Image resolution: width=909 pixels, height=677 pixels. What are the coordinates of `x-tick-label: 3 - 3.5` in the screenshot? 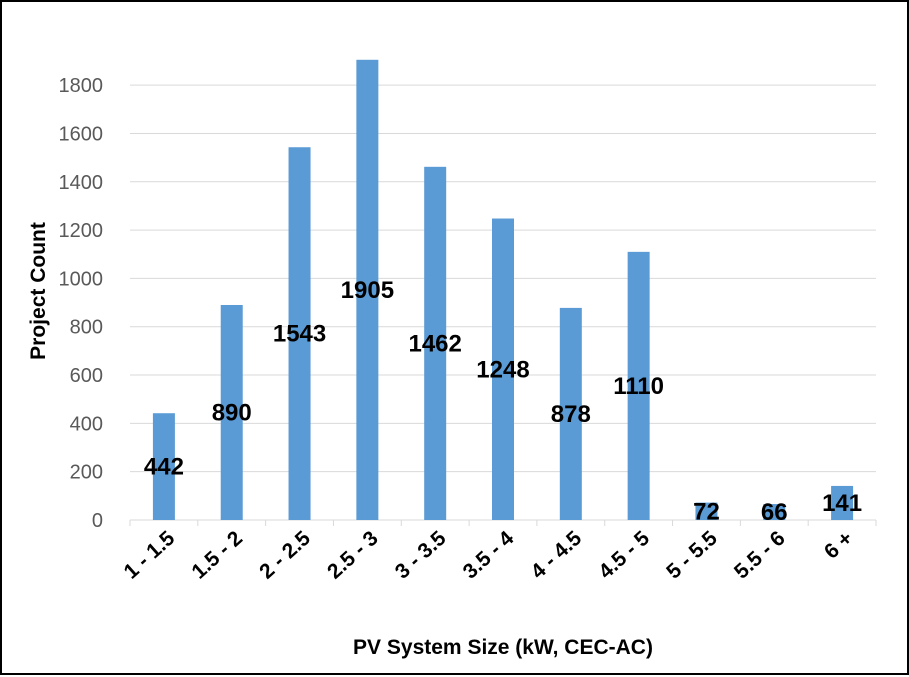 It's located at (421, 554).